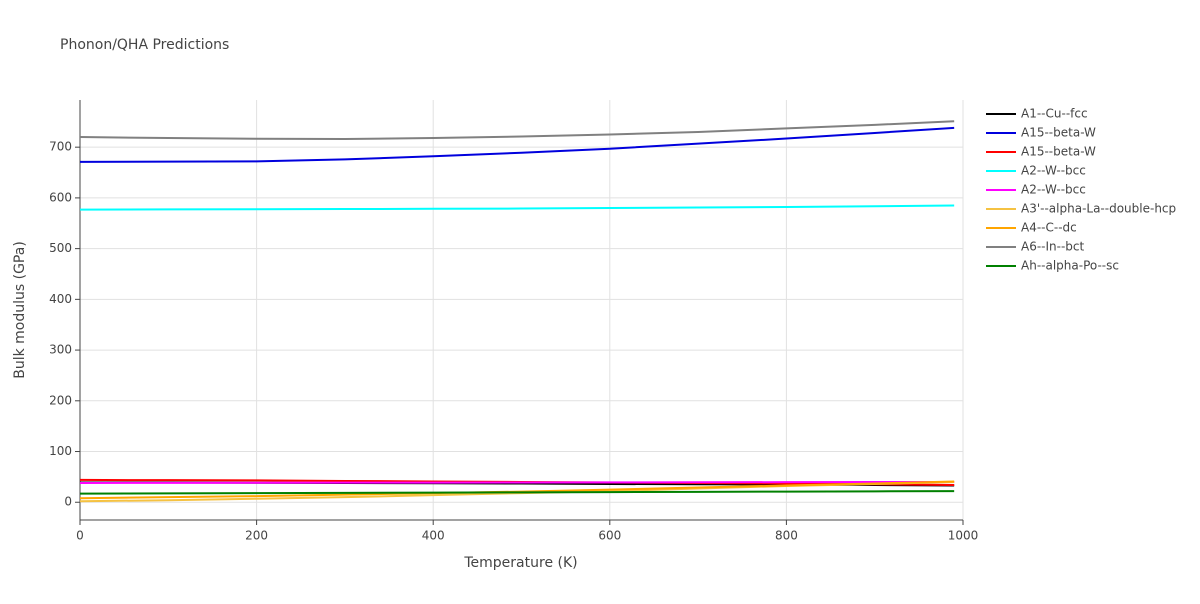  I want to click on y-tick-label: 600, so click(60, 197).